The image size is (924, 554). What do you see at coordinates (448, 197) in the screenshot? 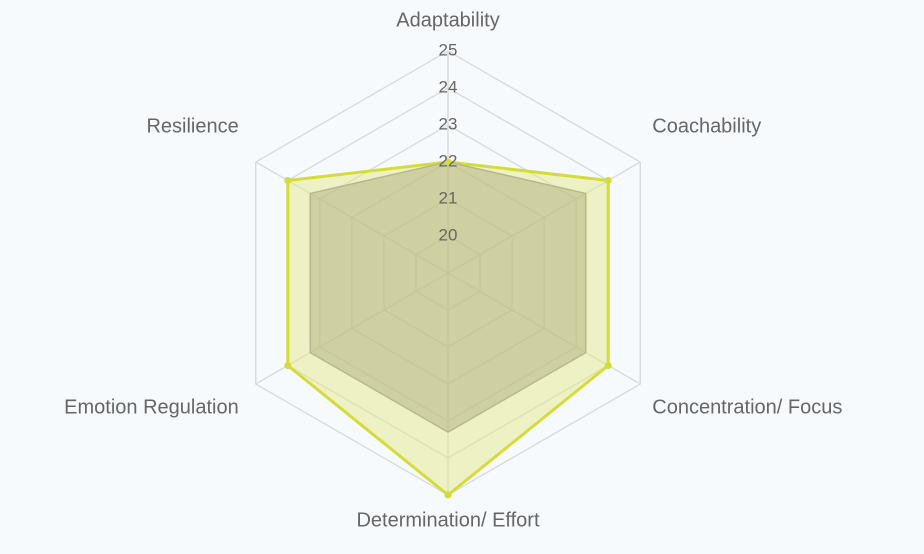
I see `tick-label-21: 21` at bounding box center [448, 197].